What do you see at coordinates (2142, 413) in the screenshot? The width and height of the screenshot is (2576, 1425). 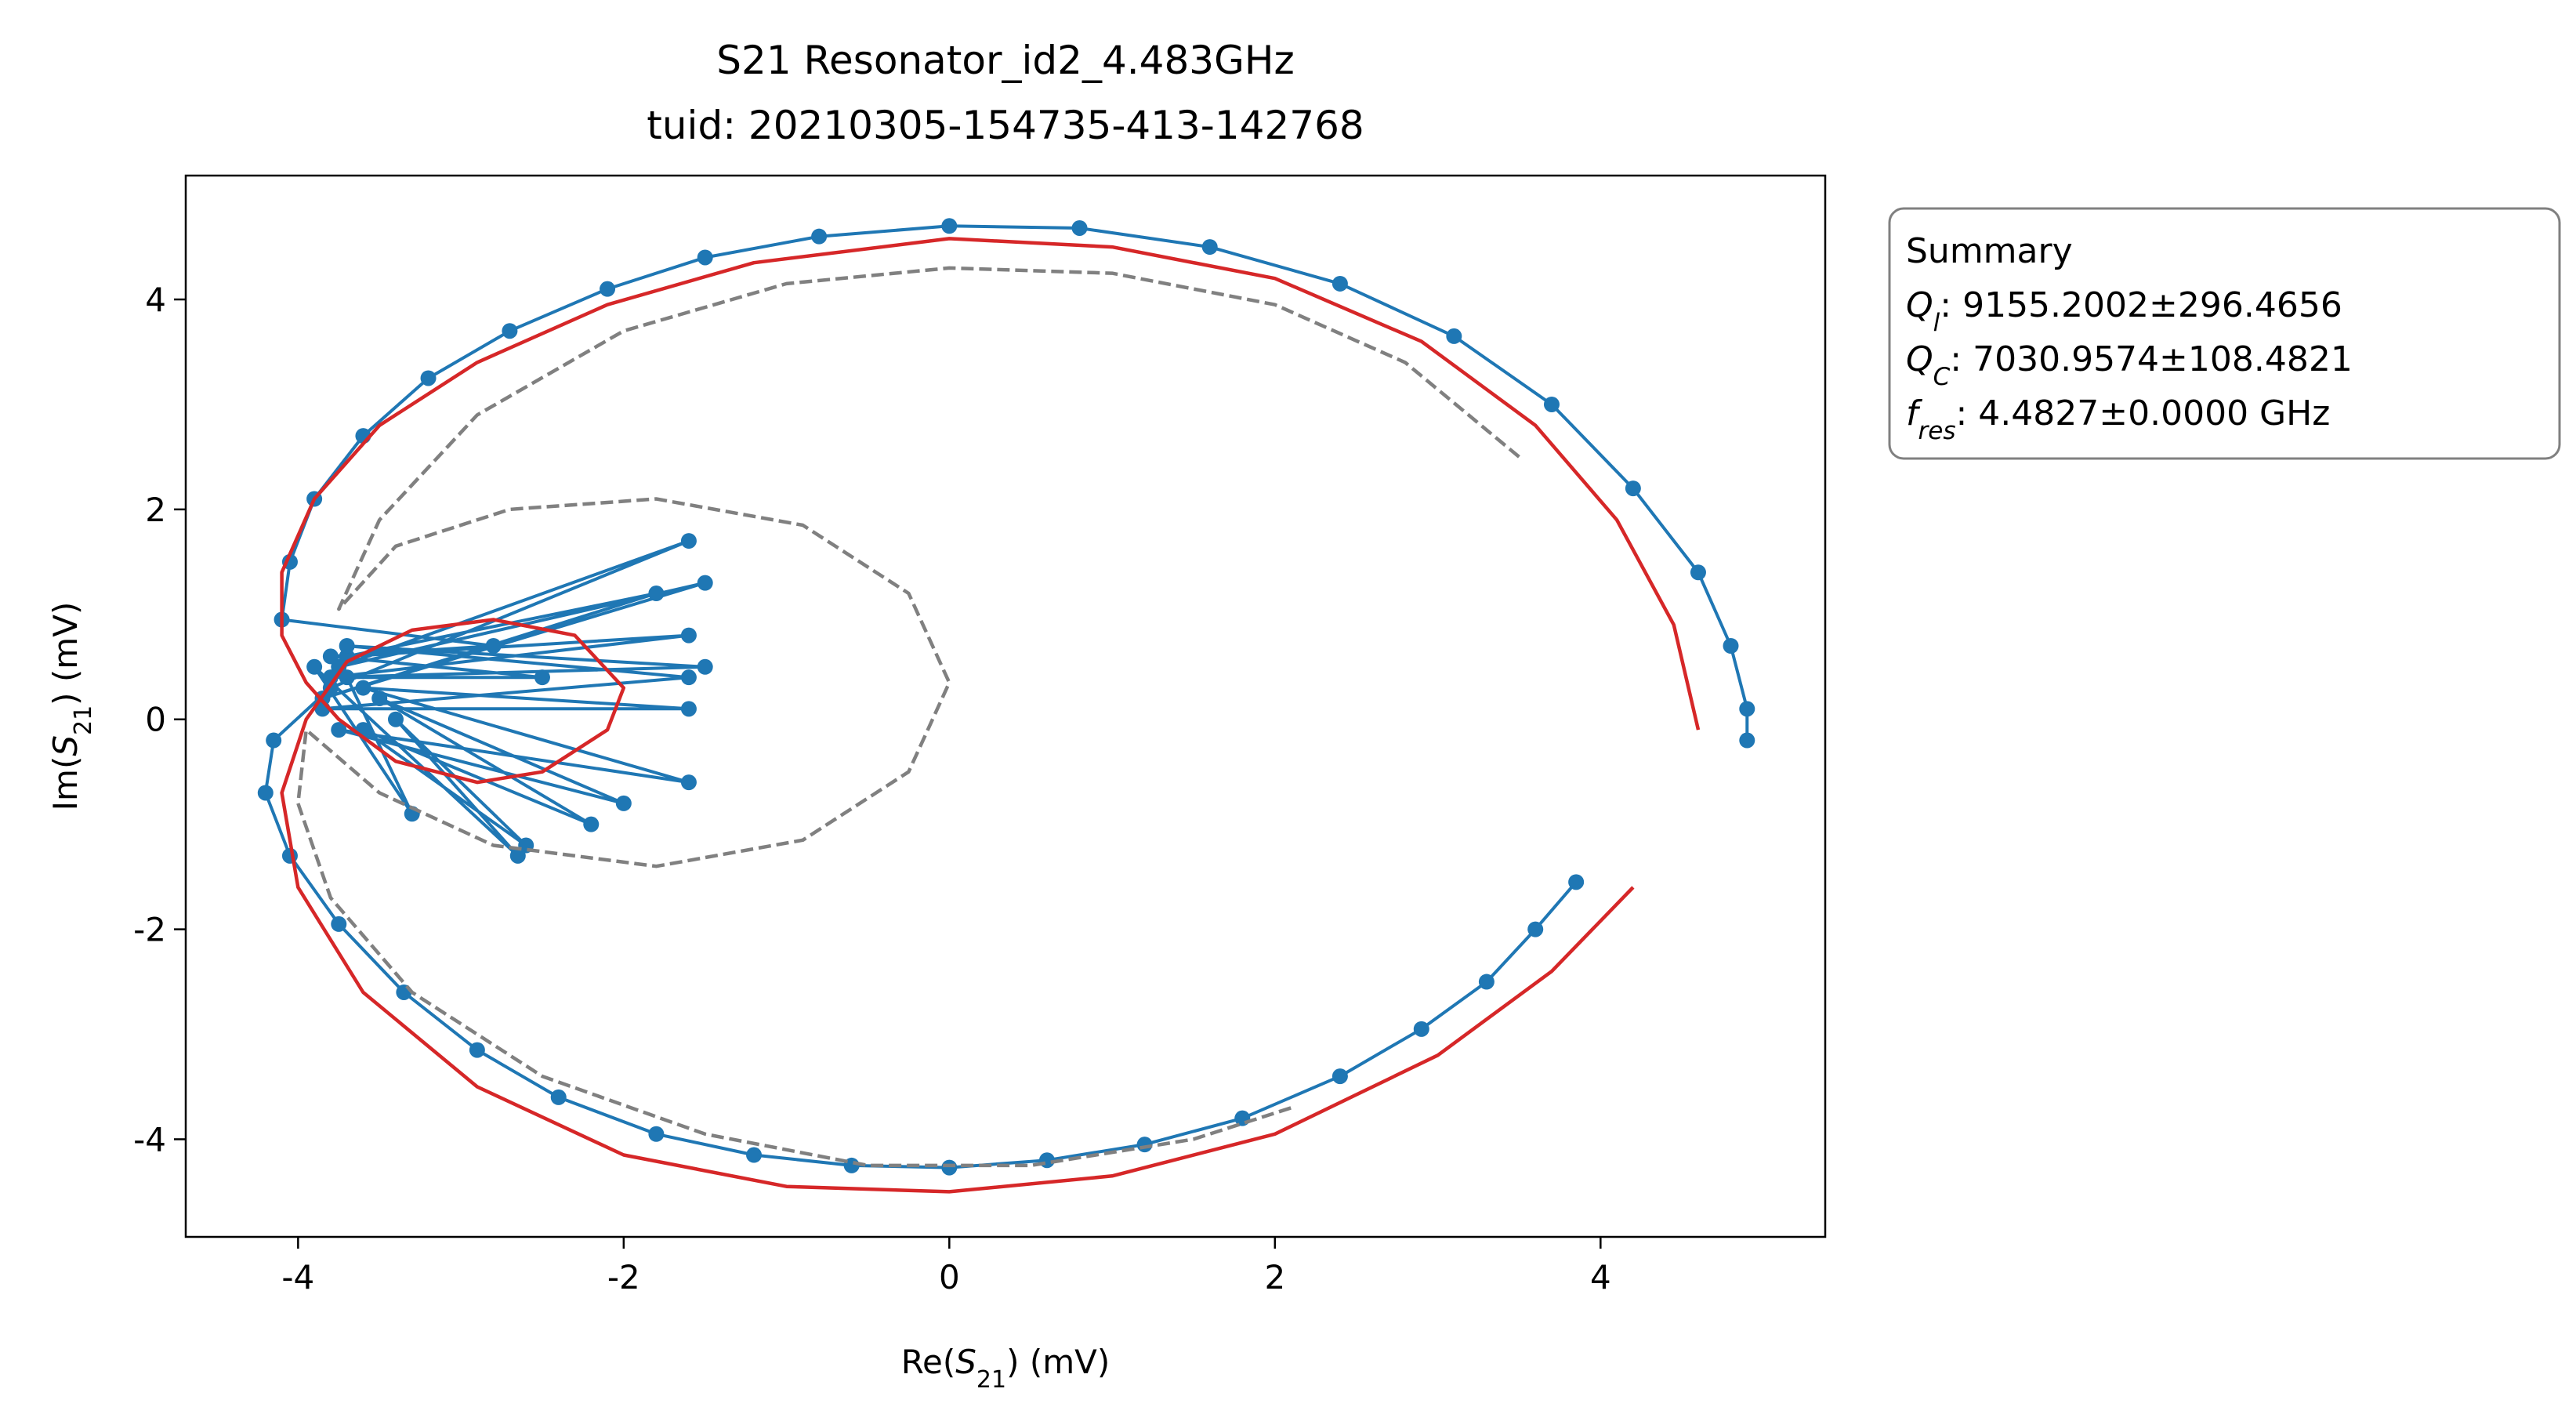 I see `summary-value: : 4.4827±0.0000 GHz` at bounding box center [2142, 413].